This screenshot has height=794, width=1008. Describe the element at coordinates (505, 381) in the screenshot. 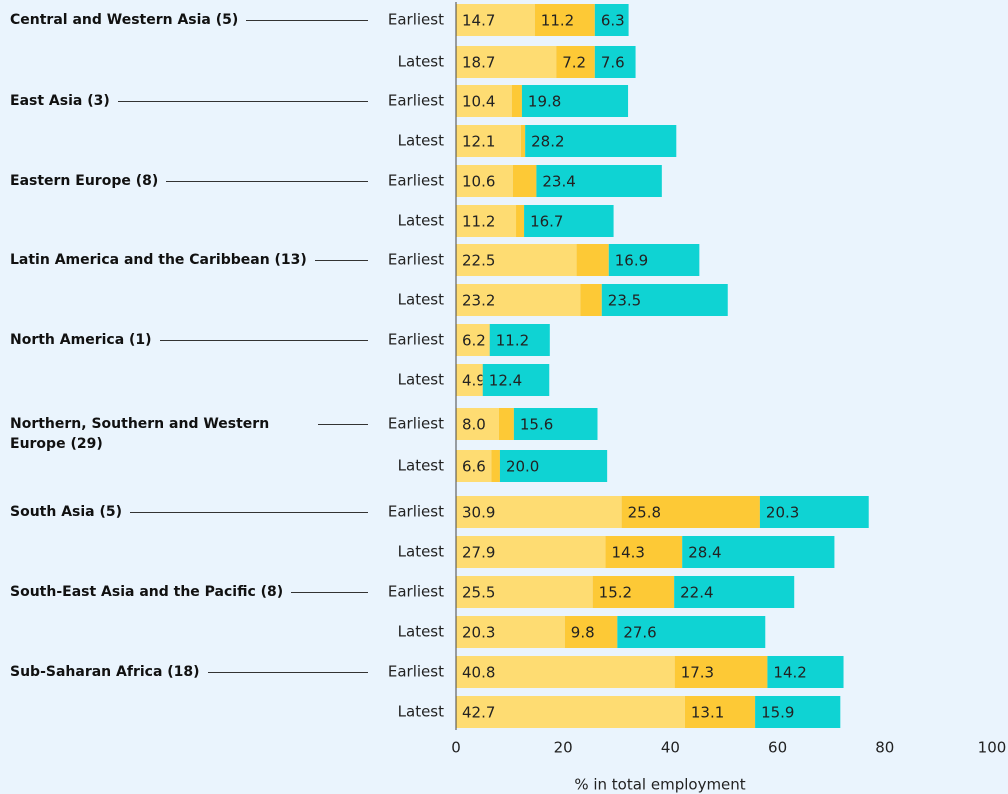

I see `data-label: 12.4` at that location.